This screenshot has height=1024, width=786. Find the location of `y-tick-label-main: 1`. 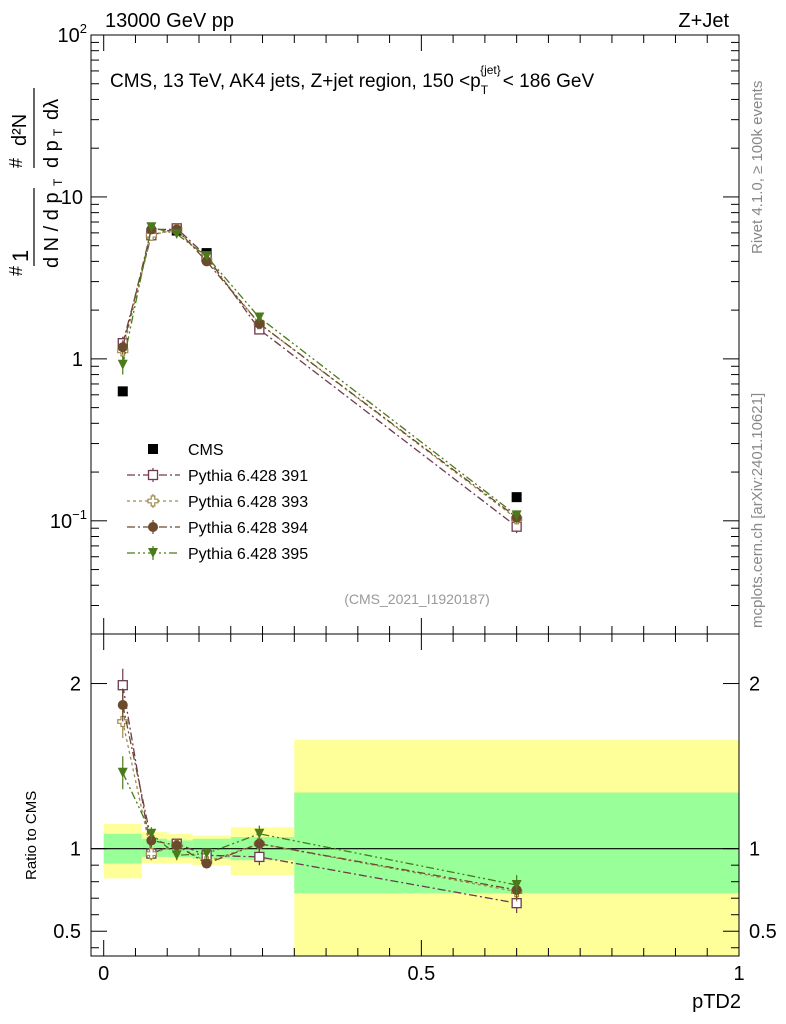

y-tick-label-main: 1 is located at coordinates (77, 360).